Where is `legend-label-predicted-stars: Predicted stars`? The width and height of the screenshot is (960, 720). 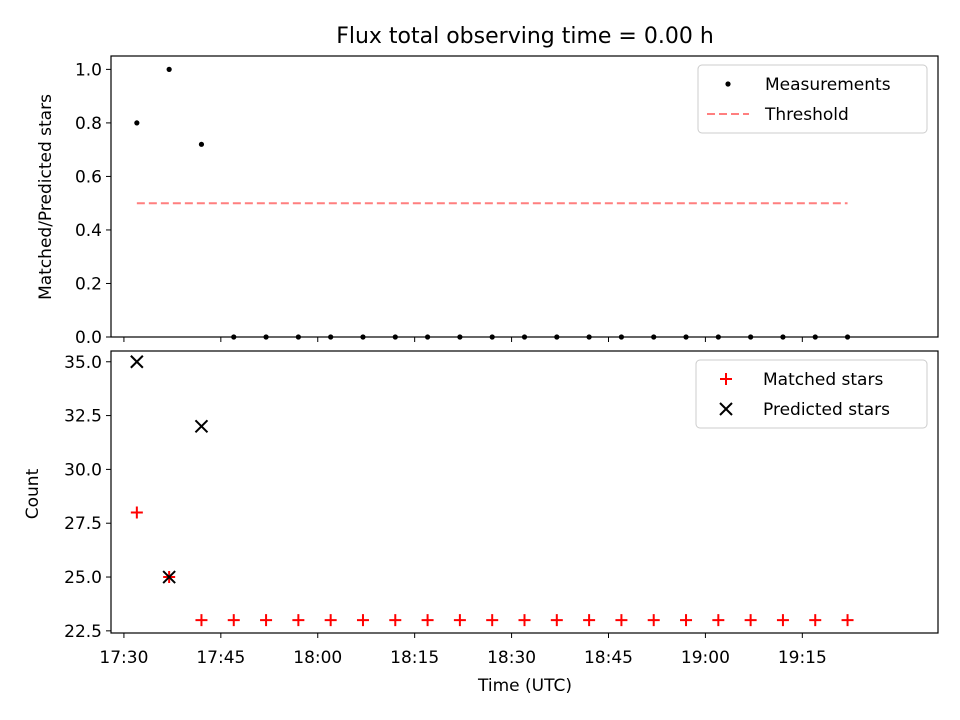
legend-label-predicted-stars: Predicted stars is located at coordinates (826, 410).